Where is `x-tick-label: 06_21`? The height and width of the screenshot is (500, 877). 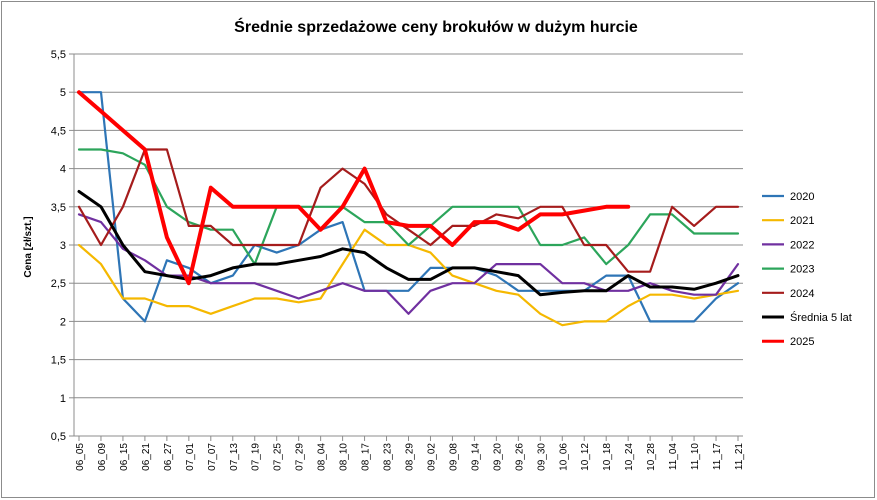 x-tick-label: 06_21 is located at coordinates (146, 457).